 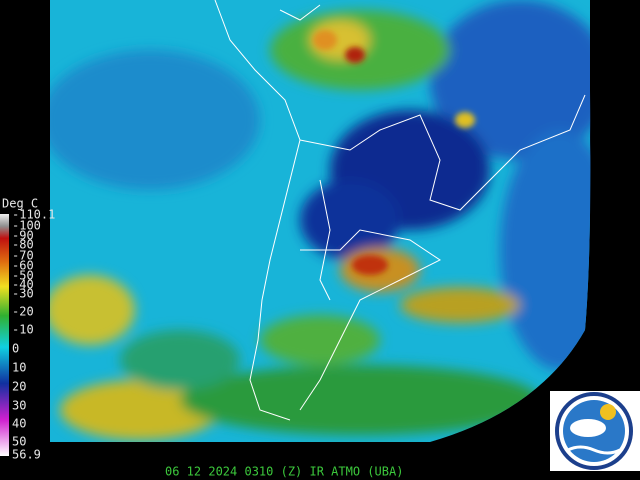 What do you see at coordinates (15, 349) in the screenshot?
I see `legend-label: 0` at bounding box center [15, 349].